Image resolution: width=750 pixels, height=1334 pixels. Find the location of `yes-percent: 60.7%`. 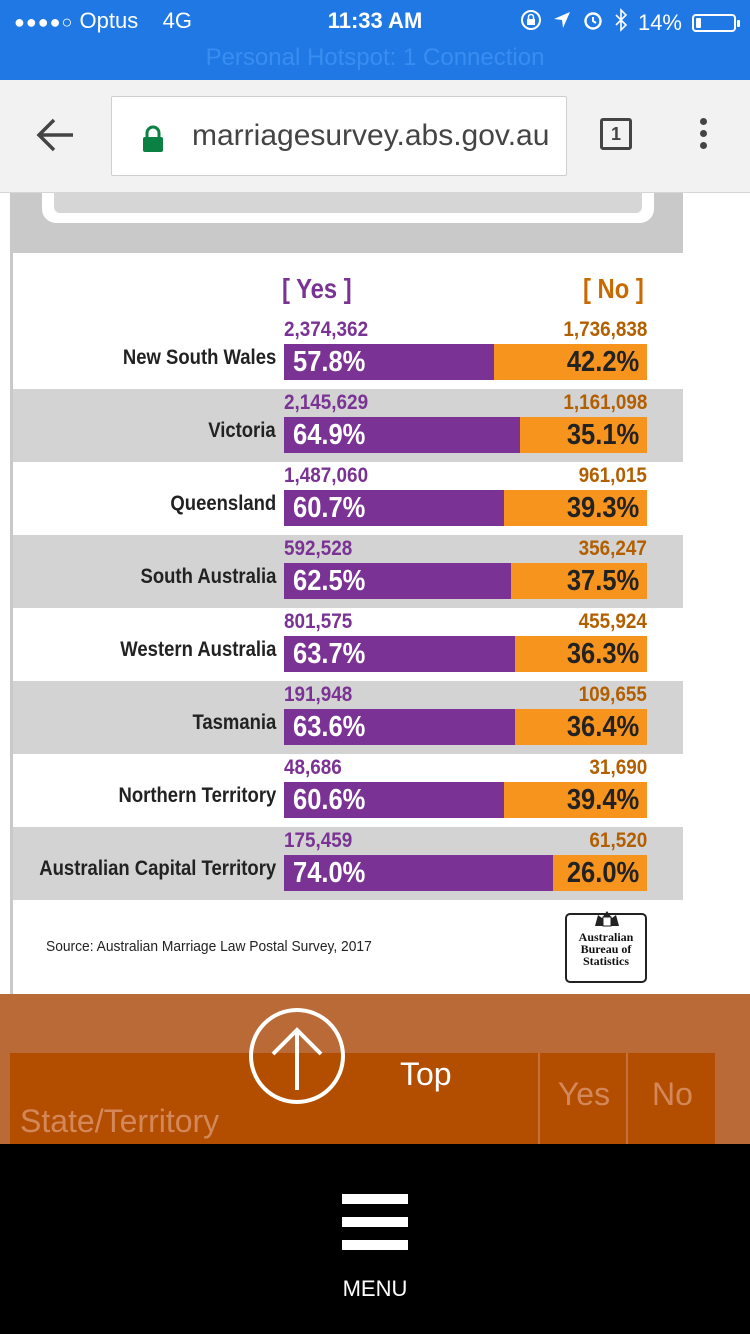

yes-percent: 60.7% is located at coordinates (329, 508).